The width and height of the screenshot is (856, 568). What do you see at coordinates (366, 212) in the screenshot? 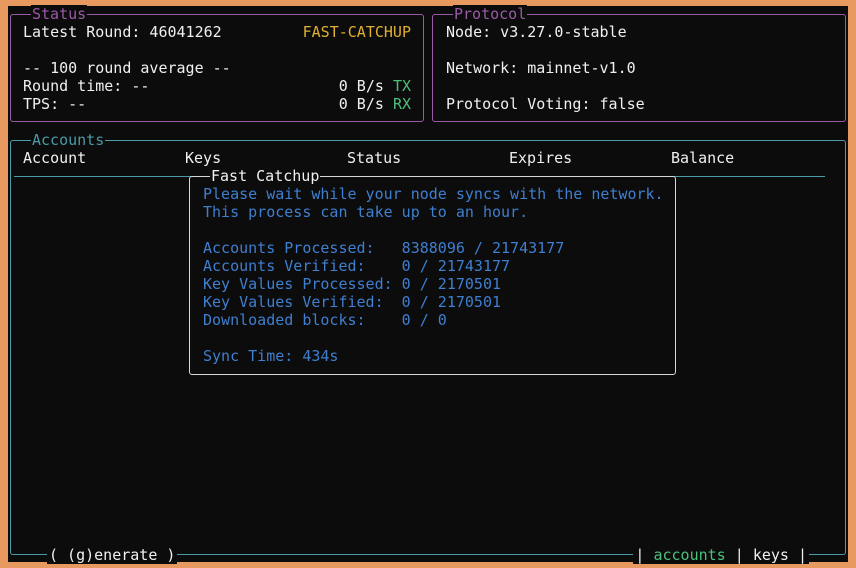
I see `catchup-message-2: This process can take up to an hour.` at bounding box center [366, 212].